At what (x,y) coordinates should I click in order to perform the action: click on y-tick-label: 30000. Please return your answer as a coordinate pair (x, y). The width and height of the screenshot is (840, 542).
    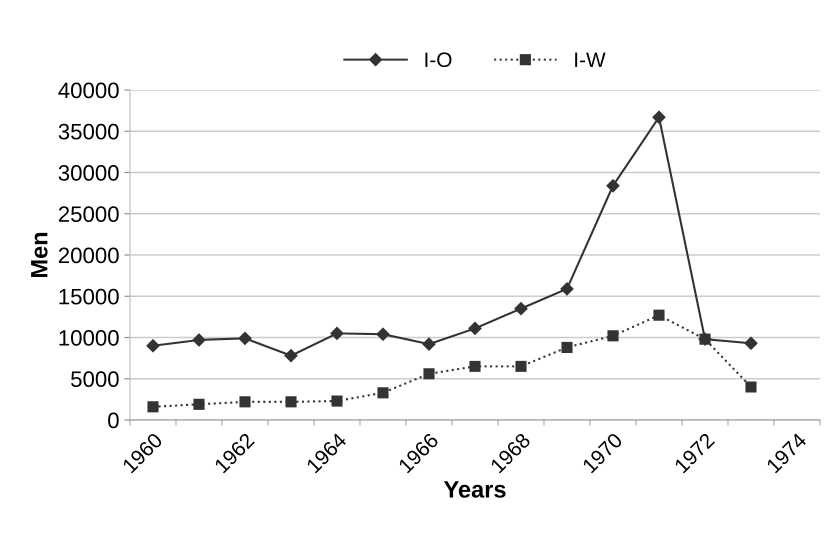
    Looking at the image, I should click on (88, 173).